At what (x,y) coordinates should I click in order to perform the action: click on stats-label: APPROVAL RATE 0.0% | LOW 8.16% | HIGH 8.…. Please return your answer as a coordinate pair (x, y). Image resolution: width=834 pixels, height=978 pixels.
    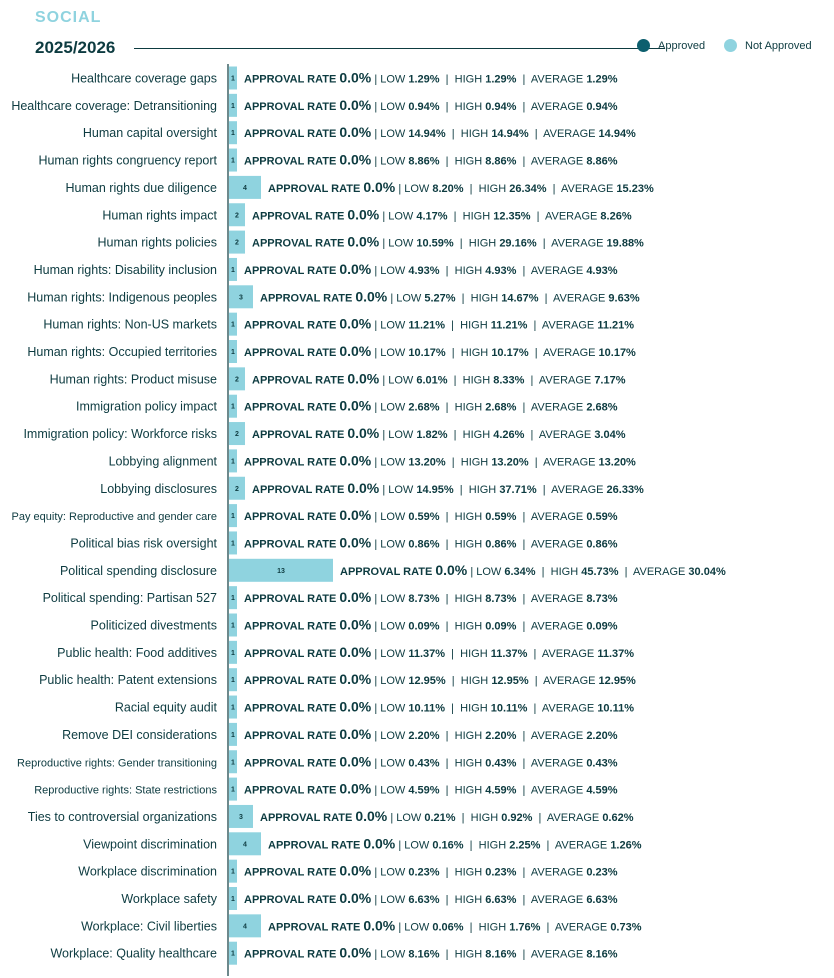
    Looking at the image, I should click on (431, 953).